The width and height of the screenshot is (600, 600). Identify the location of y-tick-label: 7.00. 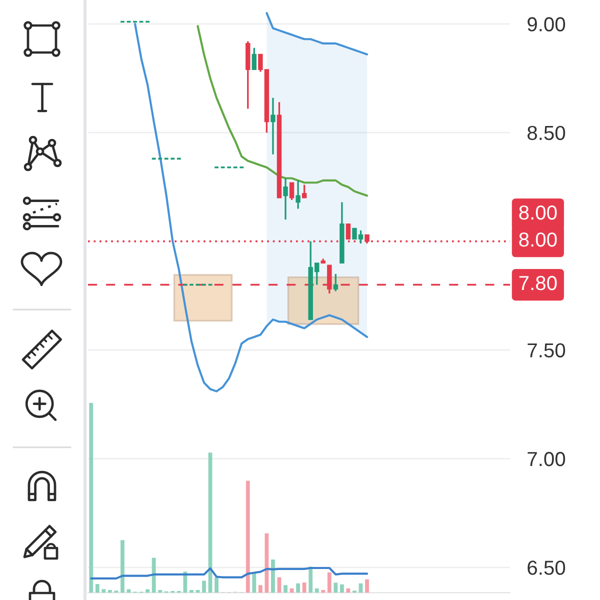
(547, 459).